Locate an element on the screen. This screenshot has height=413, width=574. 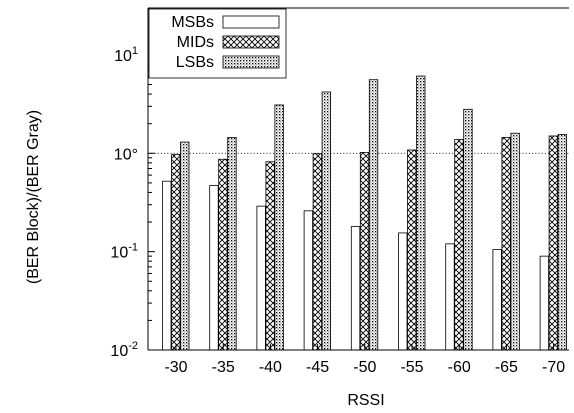
y-tick-label: 10⁻² is located at coordinates (124, 350).